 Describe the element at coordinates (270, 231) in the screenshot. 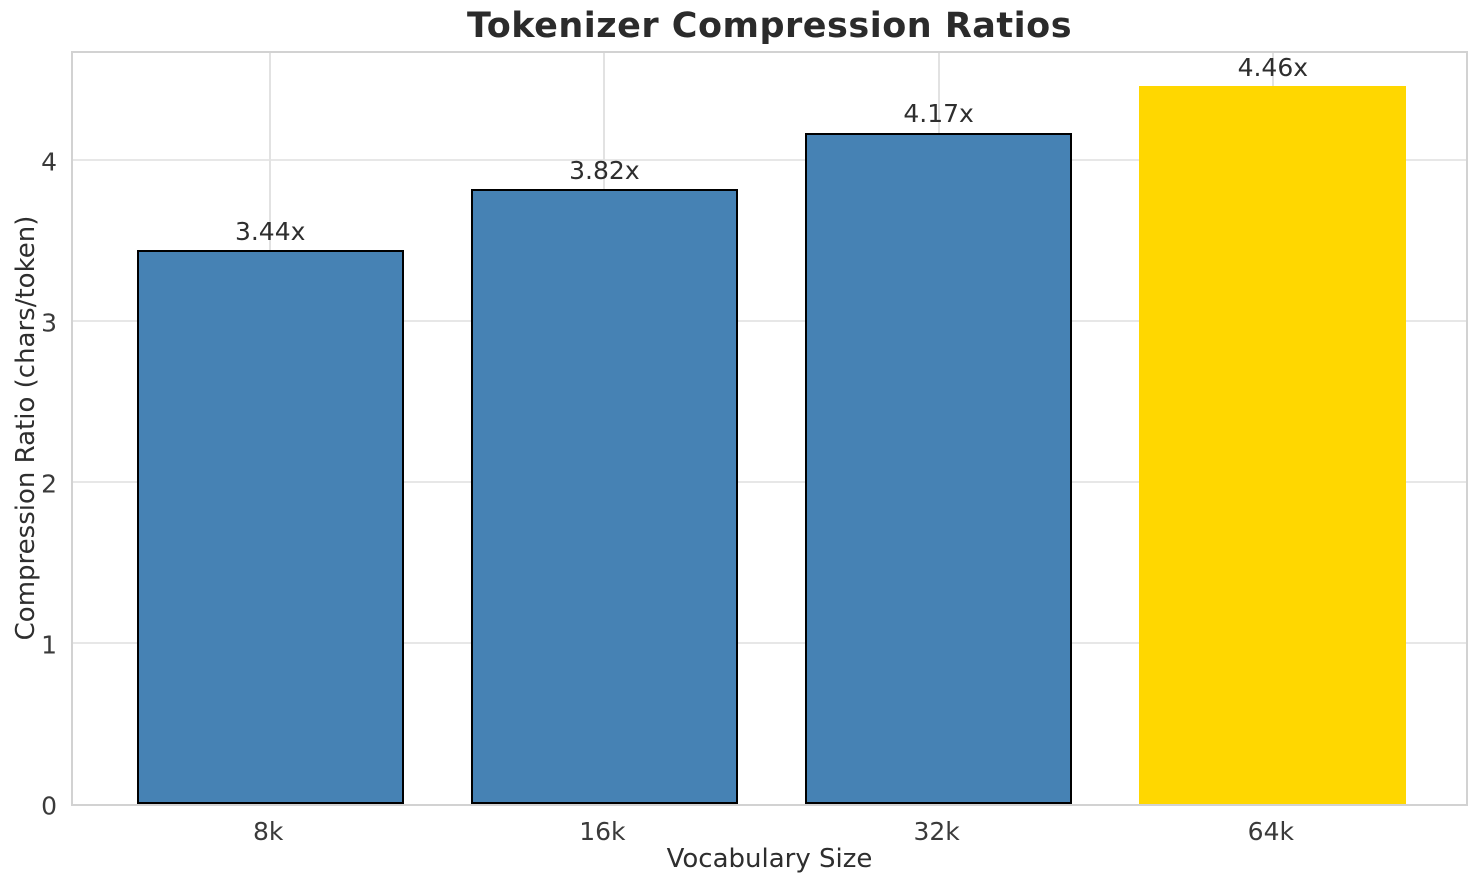

I see `bar-value-label-8k: 3.44x` at that location.